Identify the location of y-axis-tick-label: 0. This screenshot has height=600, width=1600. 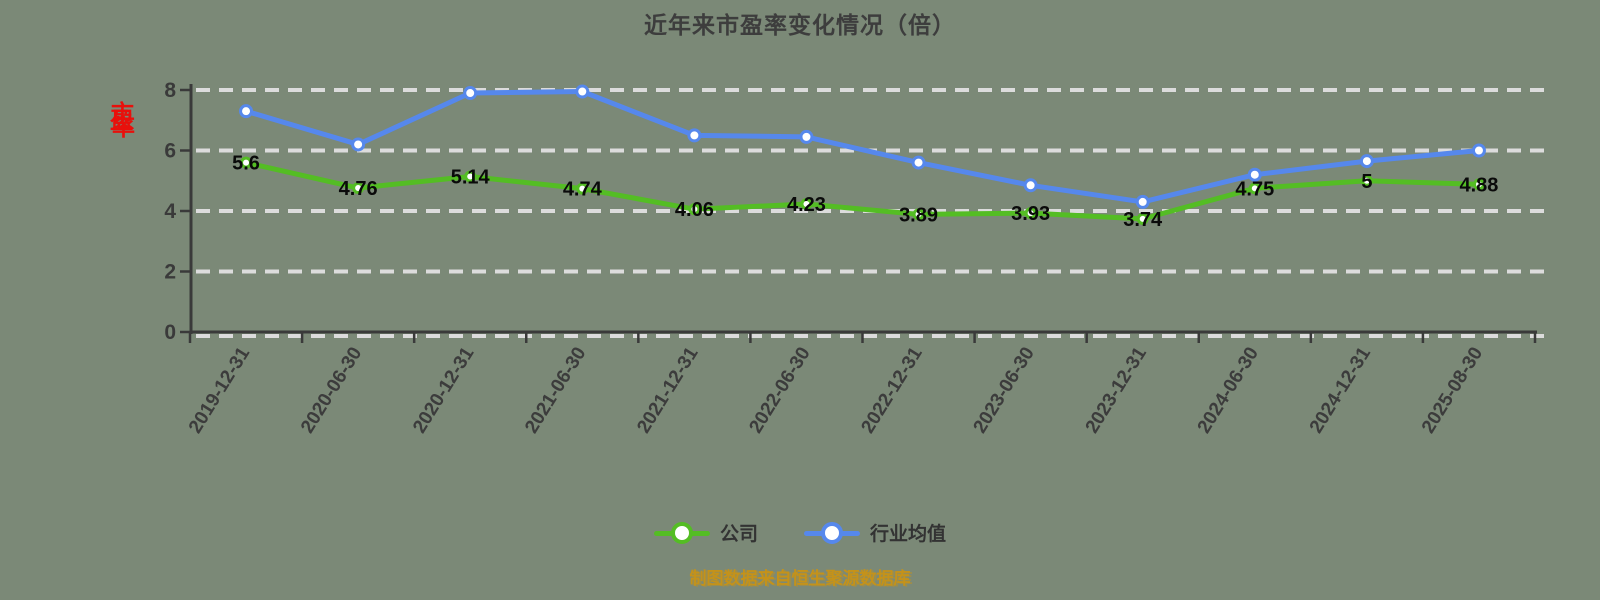
(170, 332).